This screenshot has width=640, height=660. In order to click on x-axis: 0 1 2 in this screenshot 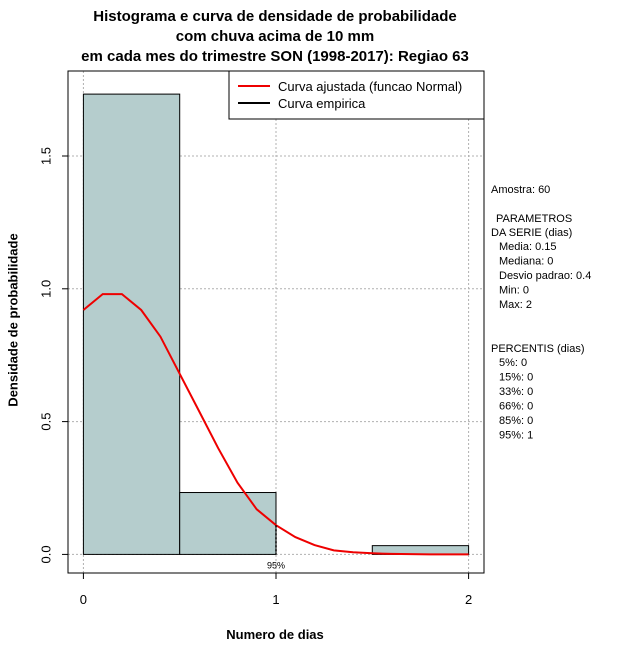, I will do `click(276, 590)`.